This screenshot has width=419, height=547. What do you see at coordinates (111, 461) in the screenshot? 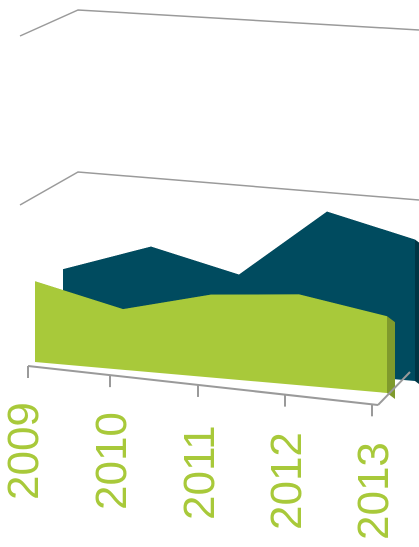
I see `x-tick-label-2010: 2010` at bounding box center [111, 461].